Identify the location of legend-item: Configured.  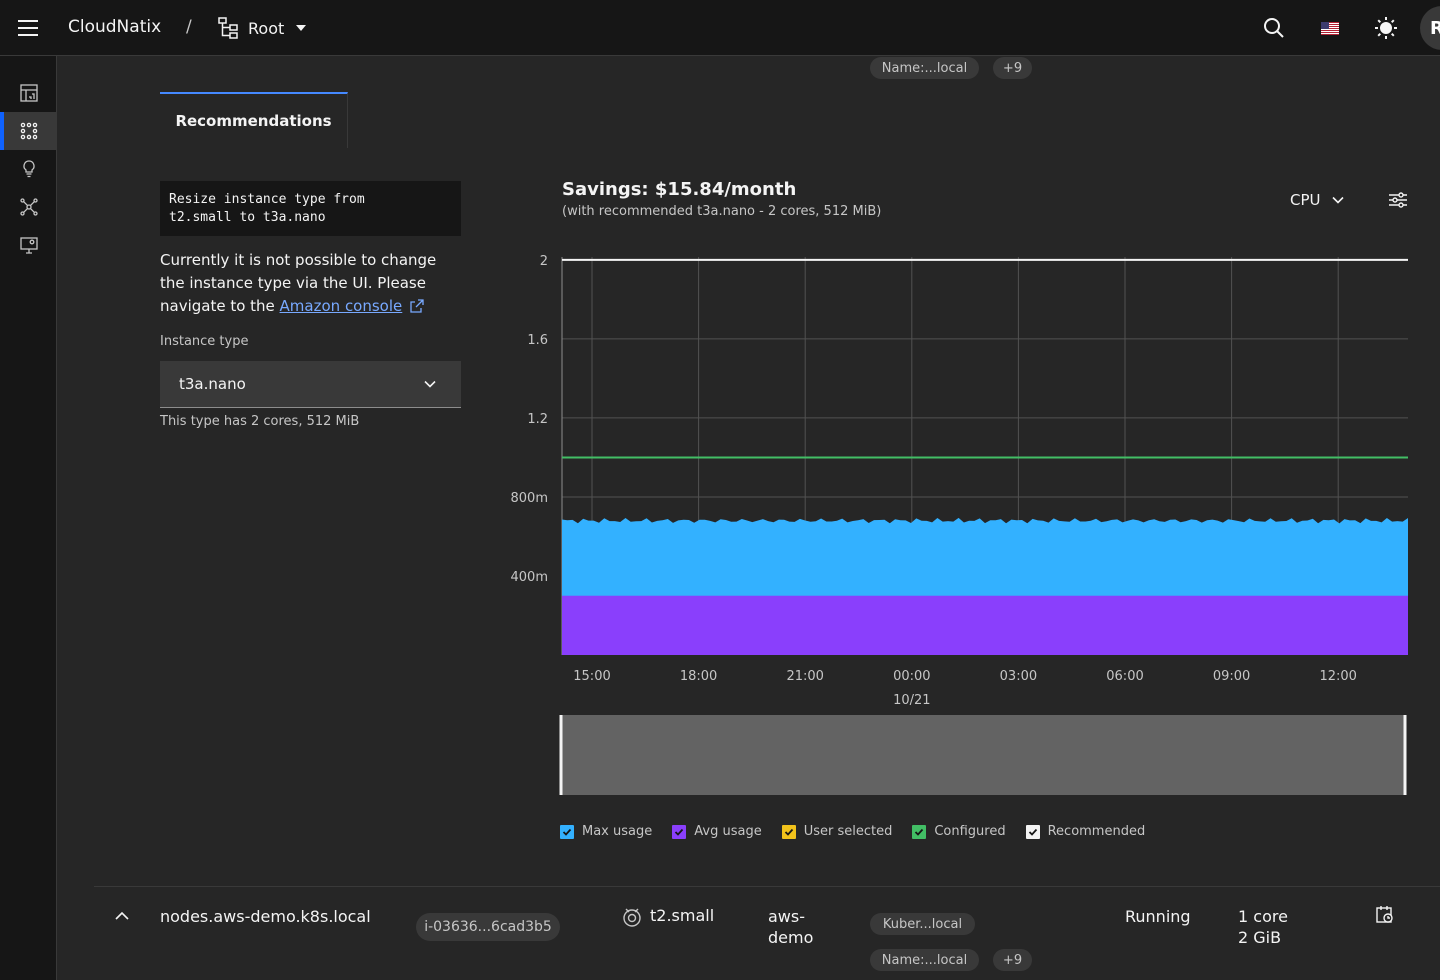
(959, 831).